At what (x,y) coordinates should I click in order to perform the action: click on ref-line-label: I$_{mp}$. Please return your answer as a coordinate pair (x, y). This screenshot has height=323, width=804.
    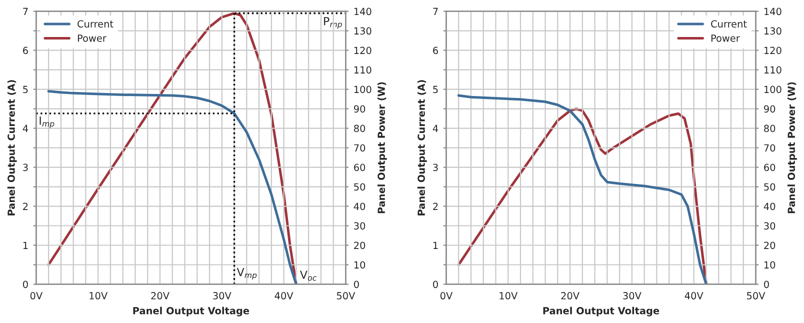
    Looking at the image, I should click on (47, 122).